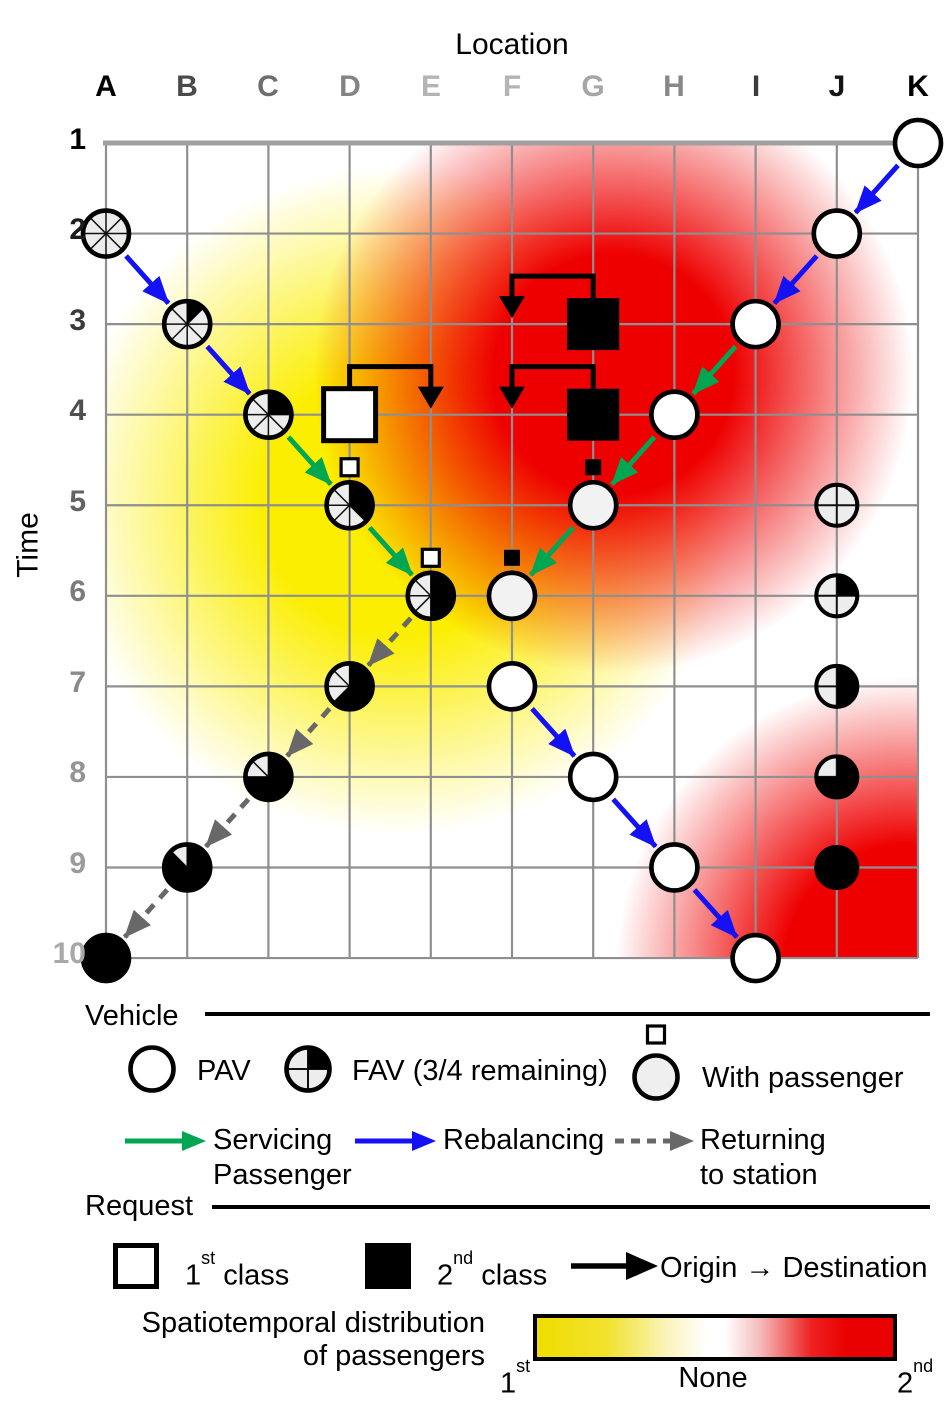 The height and width of the screenshot is (1401, 947). What do you see at coordinates (77, 682) in the screenshot?
I see `row-label-7: 7` at bounding box center [77, 682].